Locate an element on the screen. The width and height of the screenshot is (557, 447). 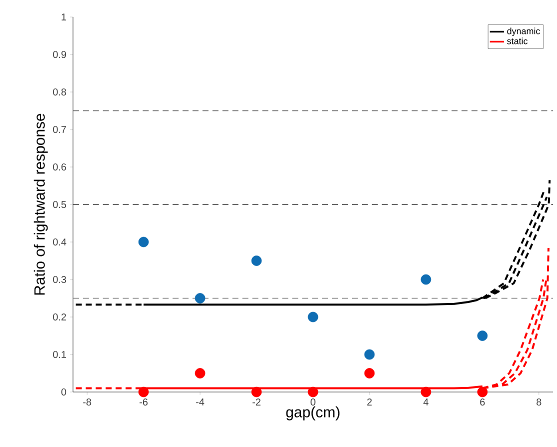
y-tick-label: 0.8 is located at coordinates (59, 92).